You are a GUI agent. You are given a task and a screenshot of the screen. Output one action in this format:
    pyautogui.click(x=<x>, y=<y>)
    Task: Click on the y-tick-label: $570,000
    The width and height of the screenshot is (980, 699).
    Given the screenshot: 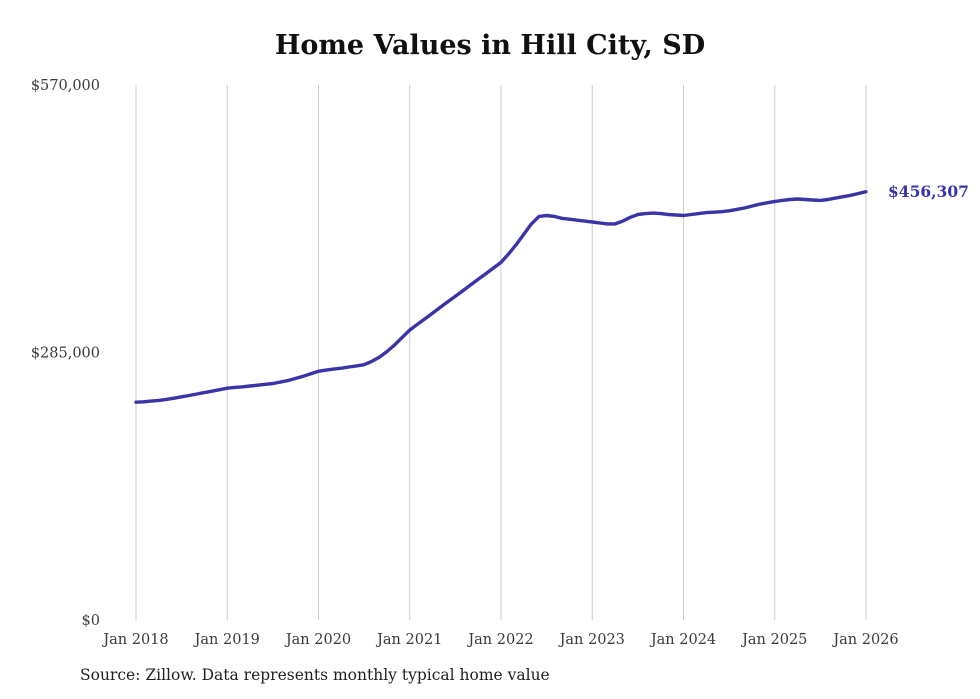 What is the action you would take?
    pyautogui.click(x=65, y=86)
    